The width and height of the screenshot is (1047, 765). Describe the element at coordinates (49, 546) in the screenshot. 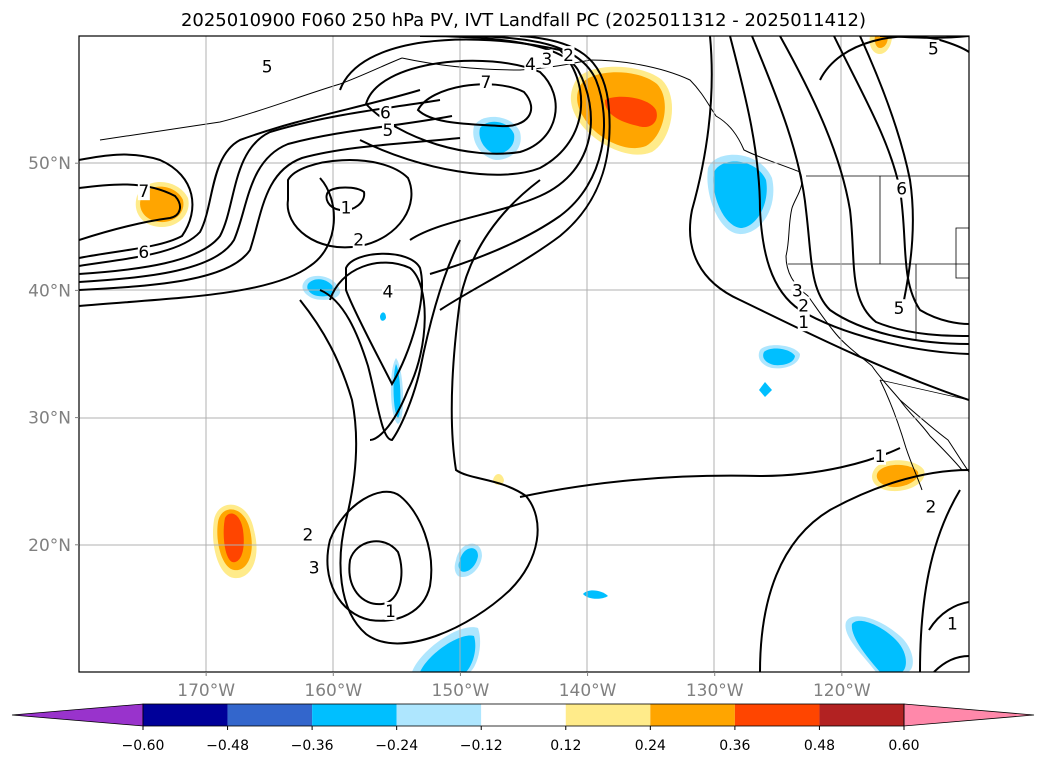

I see `latitude-tick-label: 20°N` at that location.